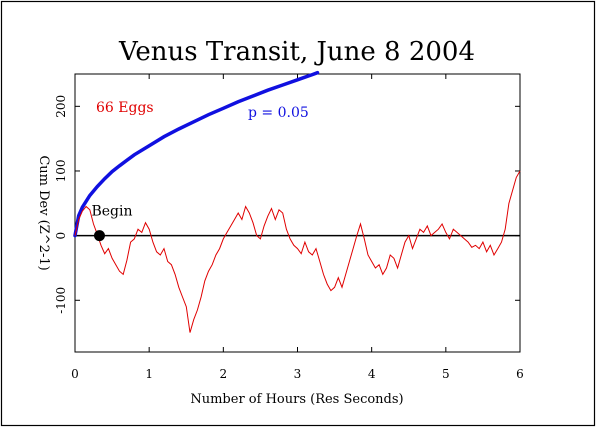 The height and width of the screenshot is (427, 596). Describe the element at coordinates (111, 212) in the screenshot. I see `begin-label: Begin` at that location.